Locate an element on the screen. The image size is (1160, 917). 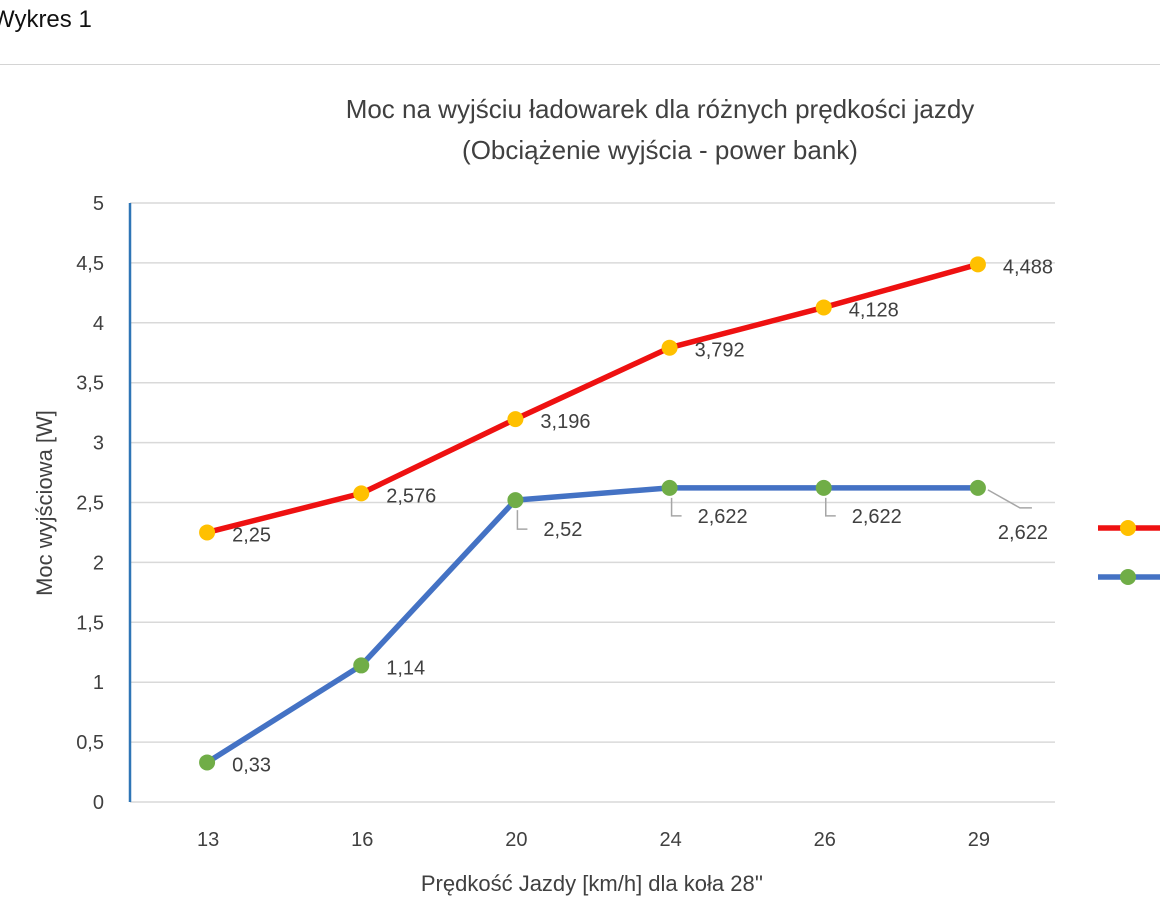
chart-subtitle: (Obciążenie wyjścia - power bank) is located at coordinates (660, 150).